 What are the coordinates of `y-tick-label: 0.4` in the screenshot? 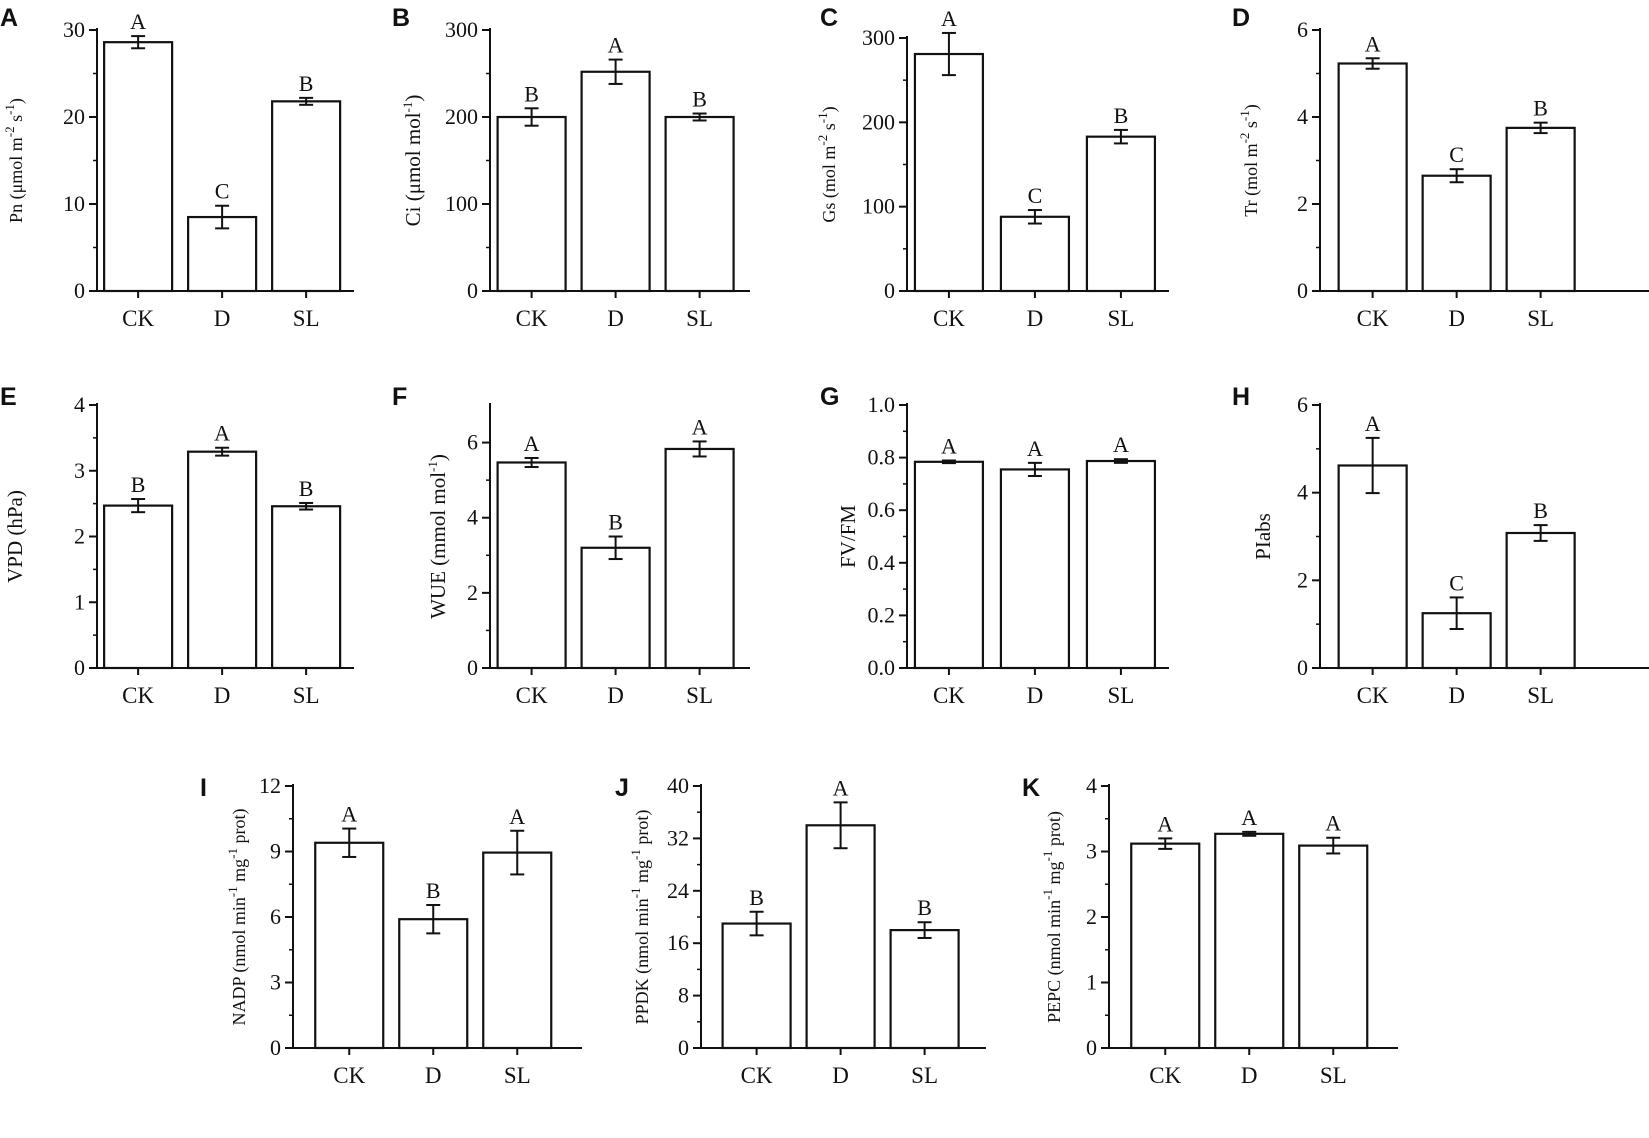 It's located at (882, 562).